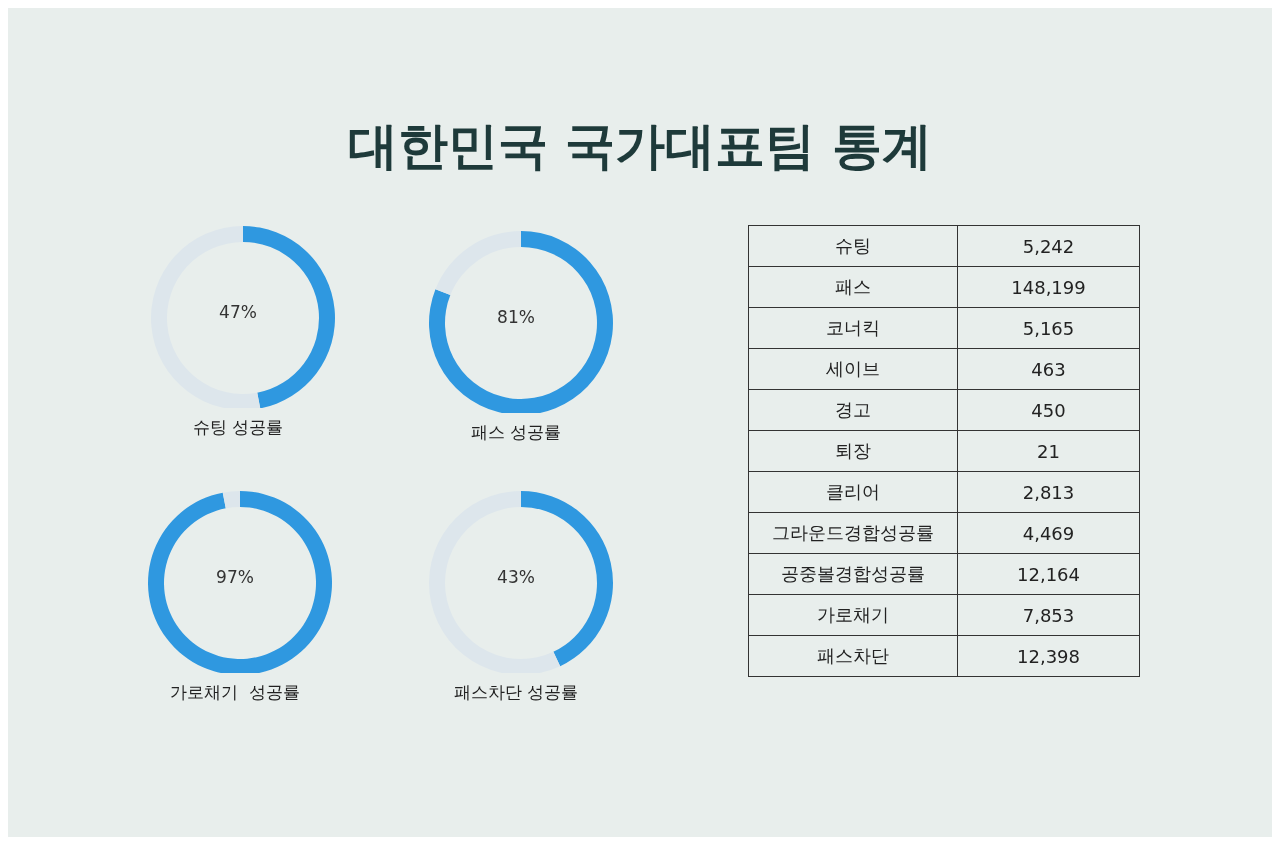 Image resolution: width=1280 pixels, height=845 pixels. I want to click on text: 97%, so click(235, 577).